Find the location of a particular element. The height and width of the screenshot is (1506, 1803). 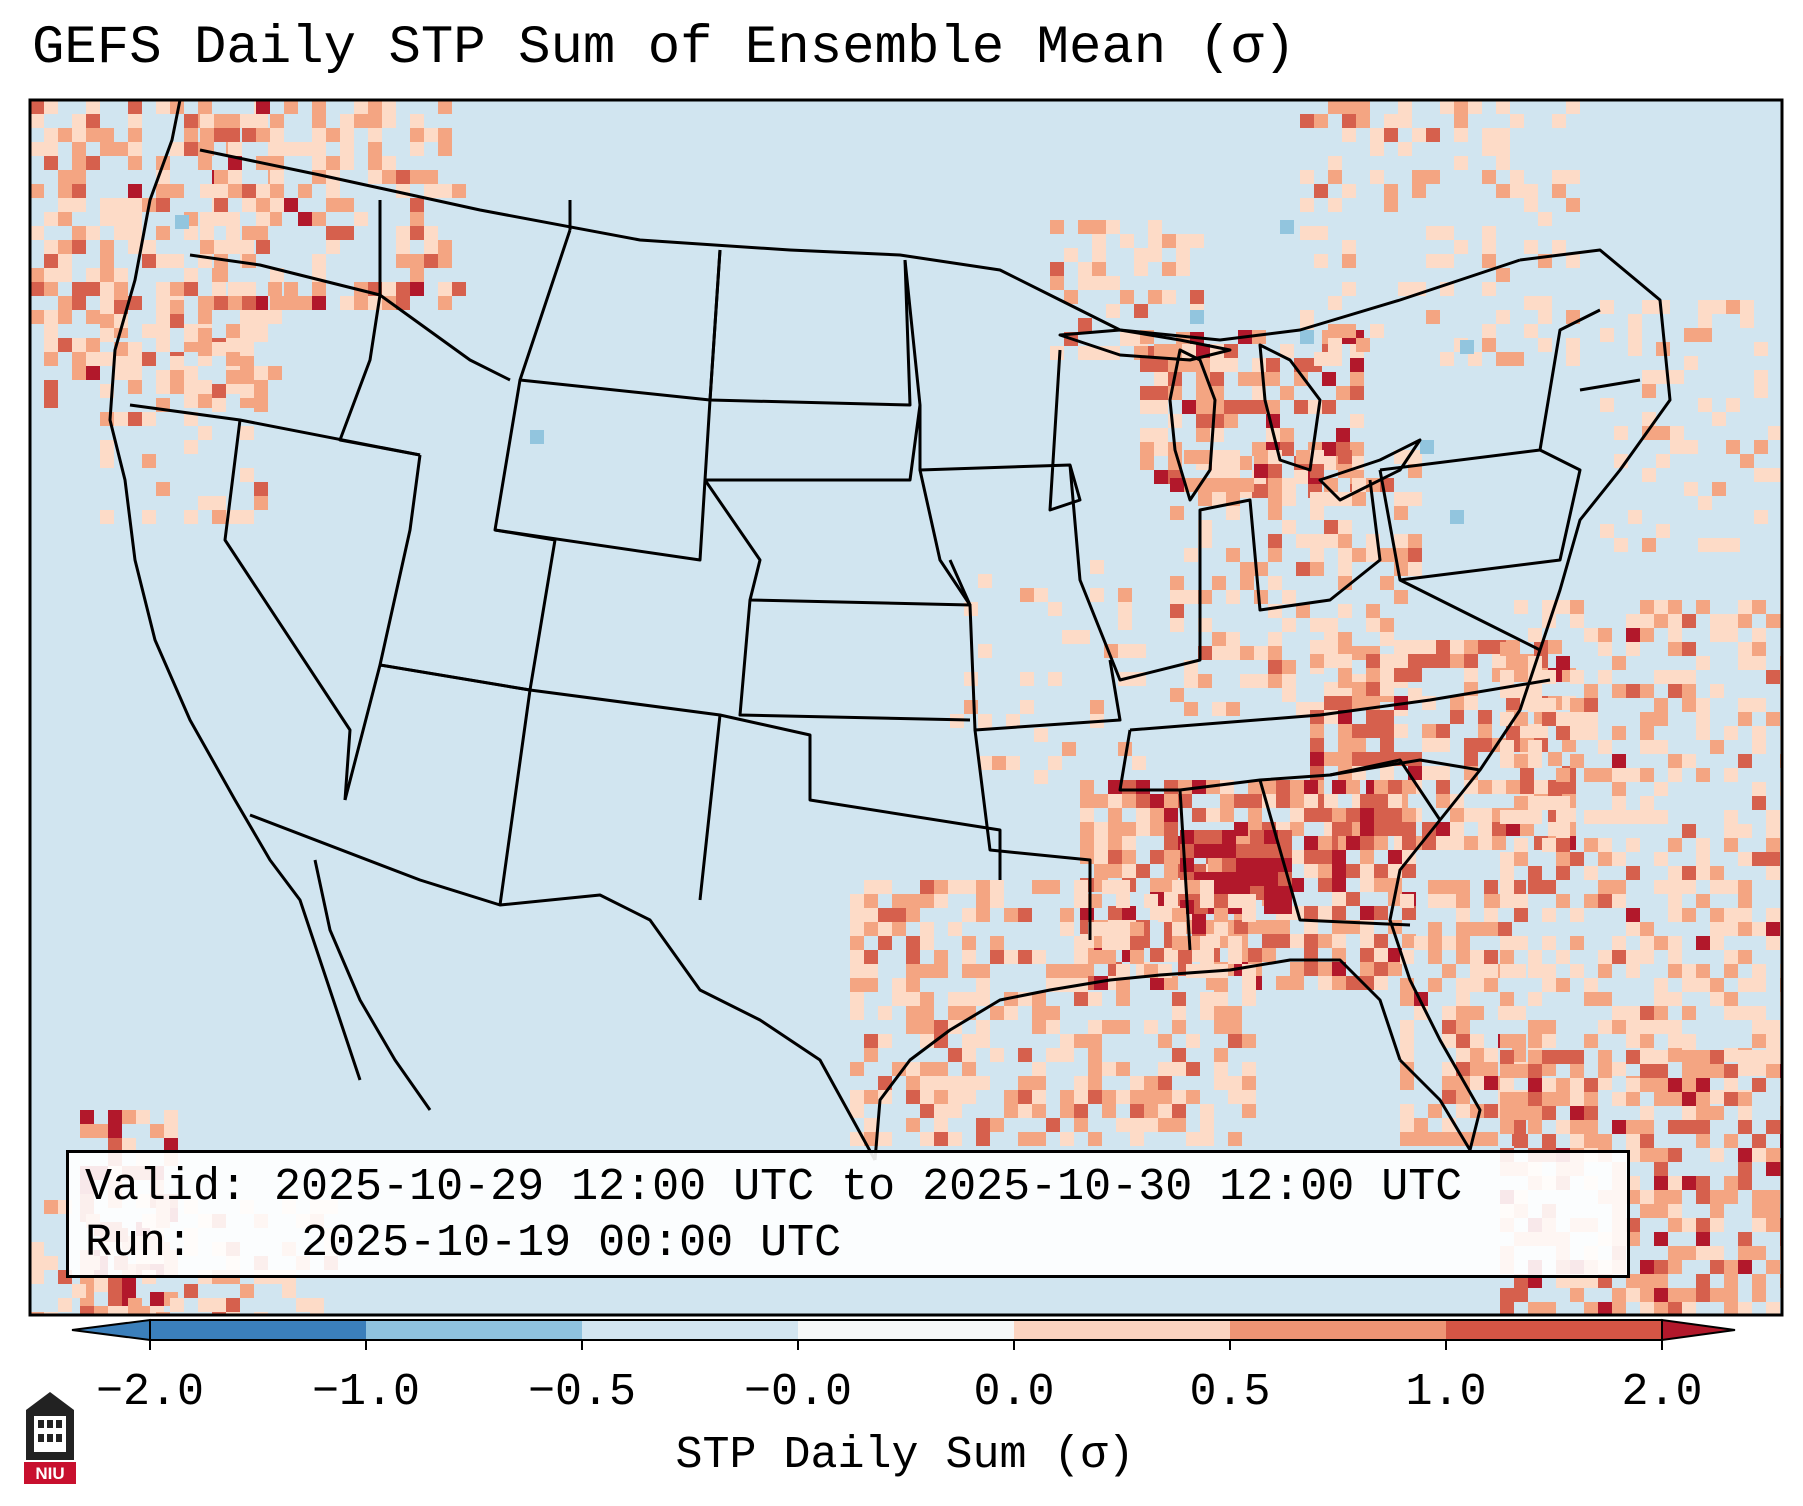

valid-label: Valid: is located at coordinates (166, 1187).